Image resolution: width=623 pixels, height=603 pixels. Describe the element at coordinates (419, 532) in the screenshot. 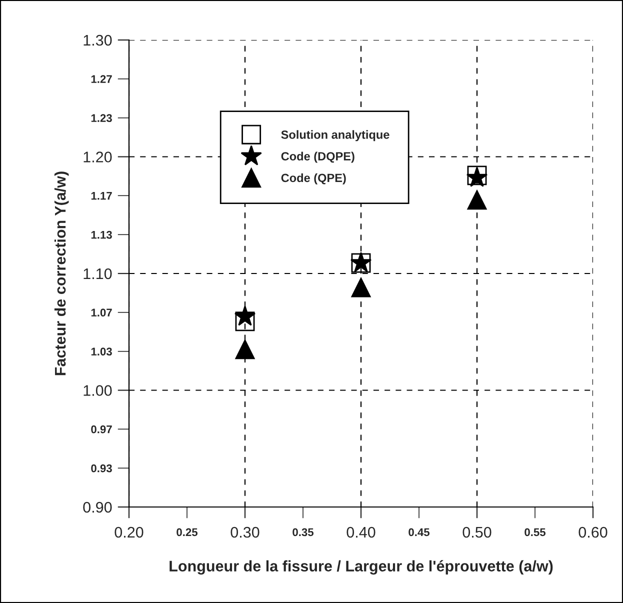

I see `x-tick-label: 0.45` at that location.